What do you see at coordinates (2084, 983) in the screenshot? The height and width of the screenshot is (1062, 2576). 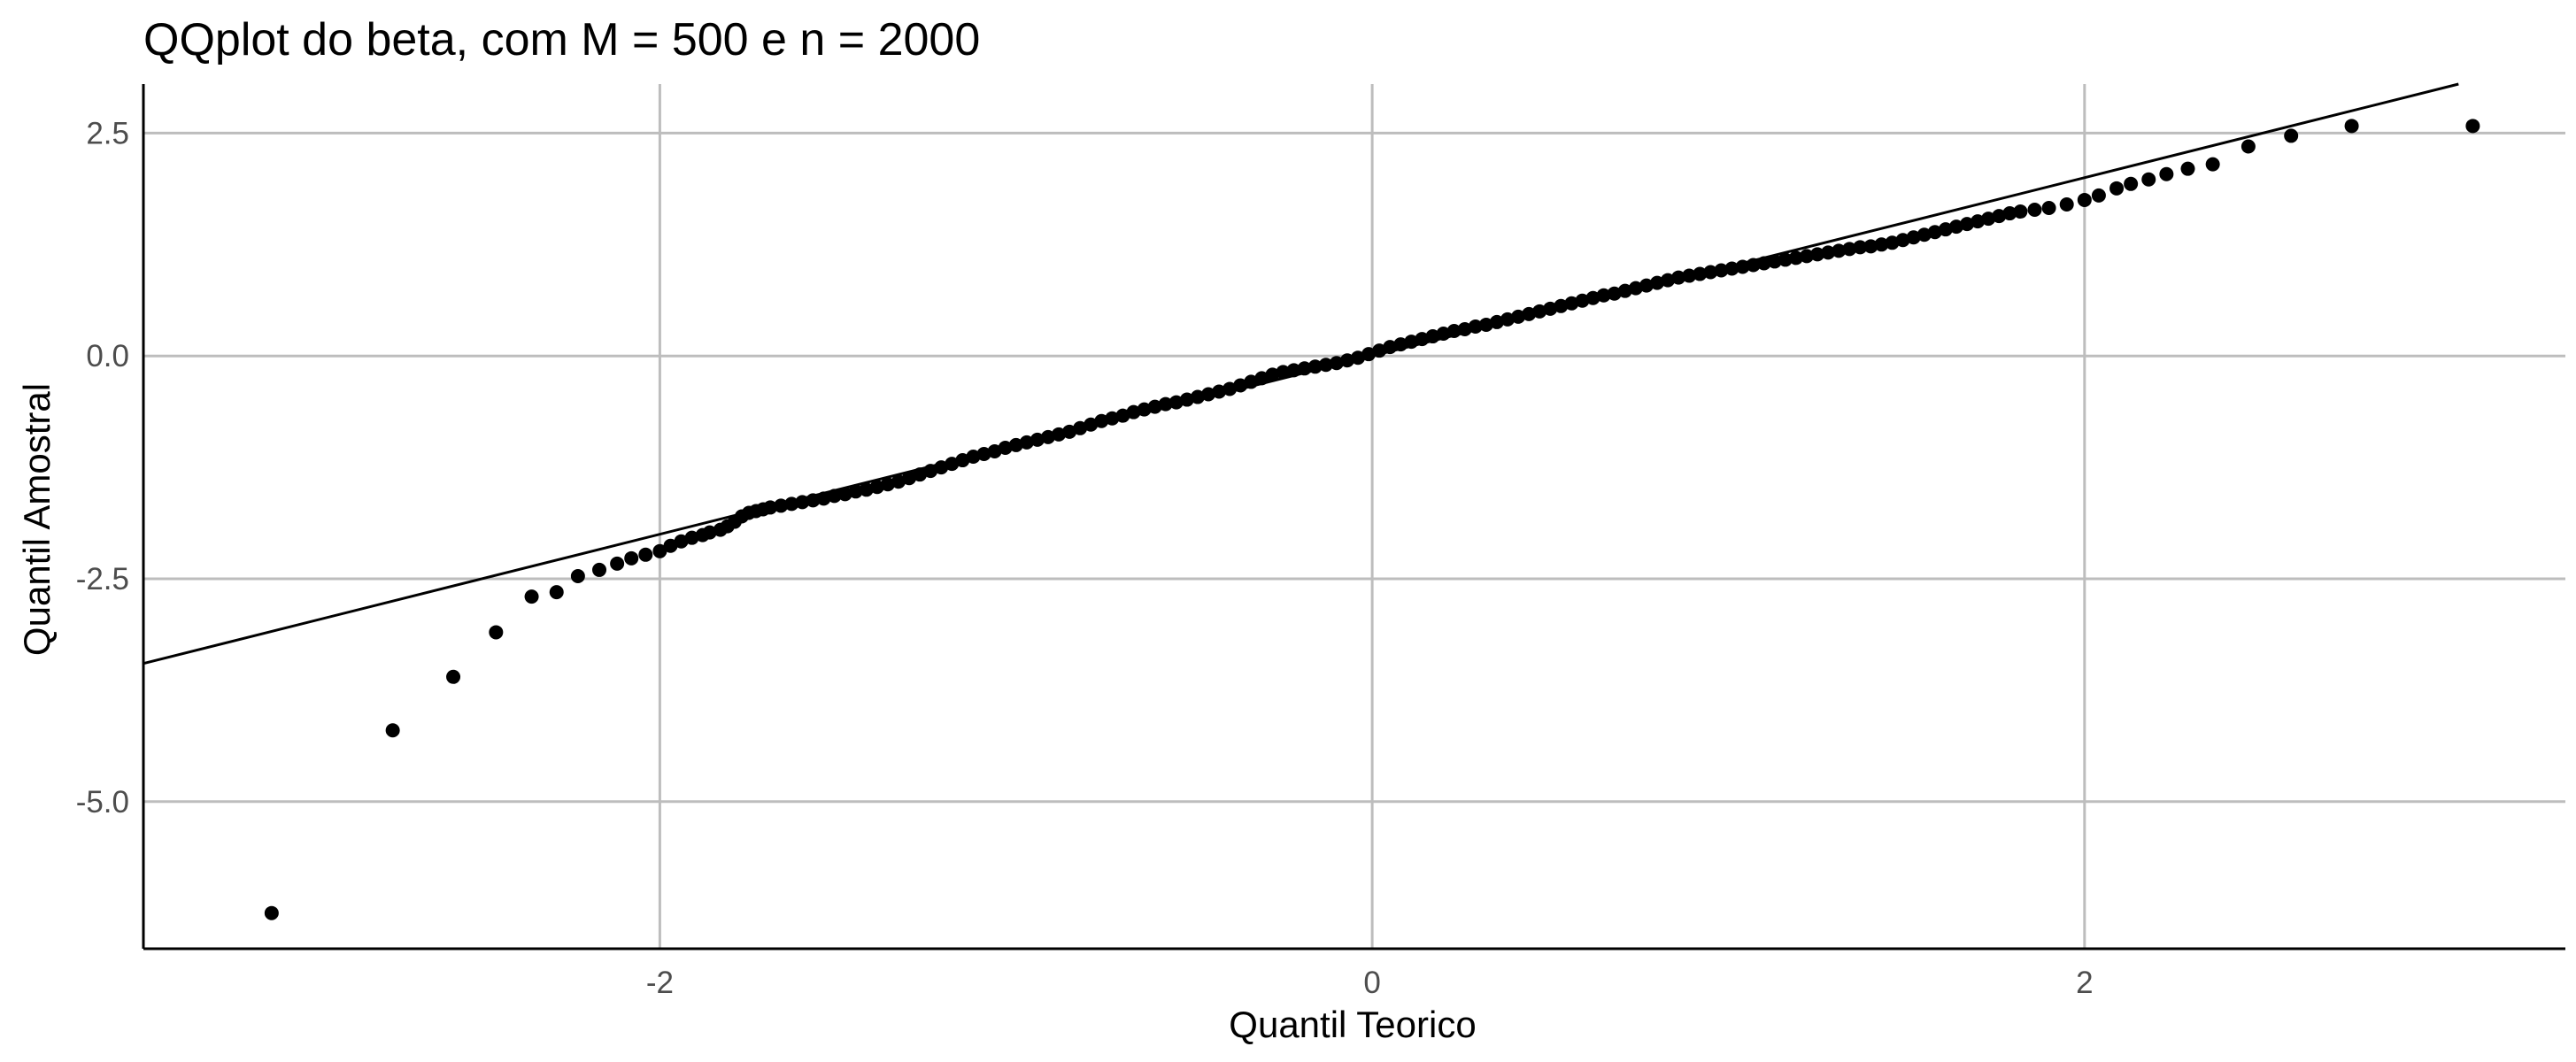 I see `x-tick-label: 2` at bounding box center [2084, 983].